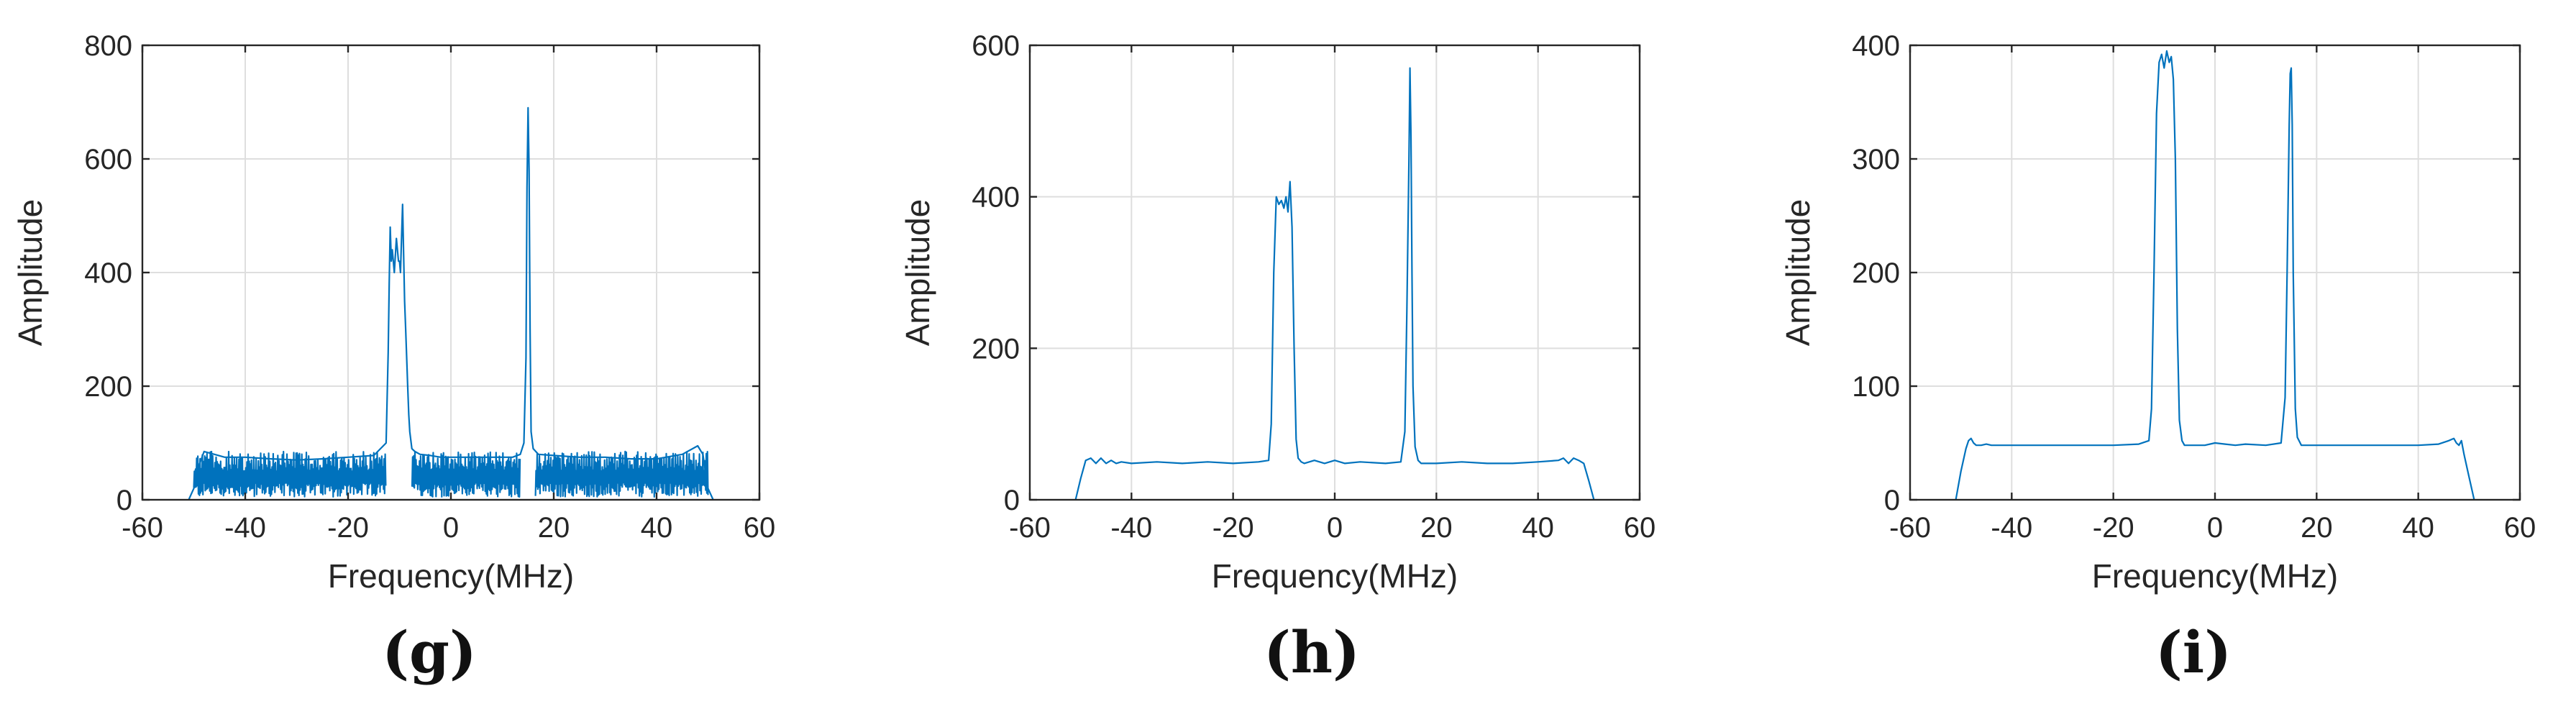 The image size is (2576, 704). Describe the element at coordinates (1312, 652) in the screenshot. I see `panel-label: (h)` at that location.